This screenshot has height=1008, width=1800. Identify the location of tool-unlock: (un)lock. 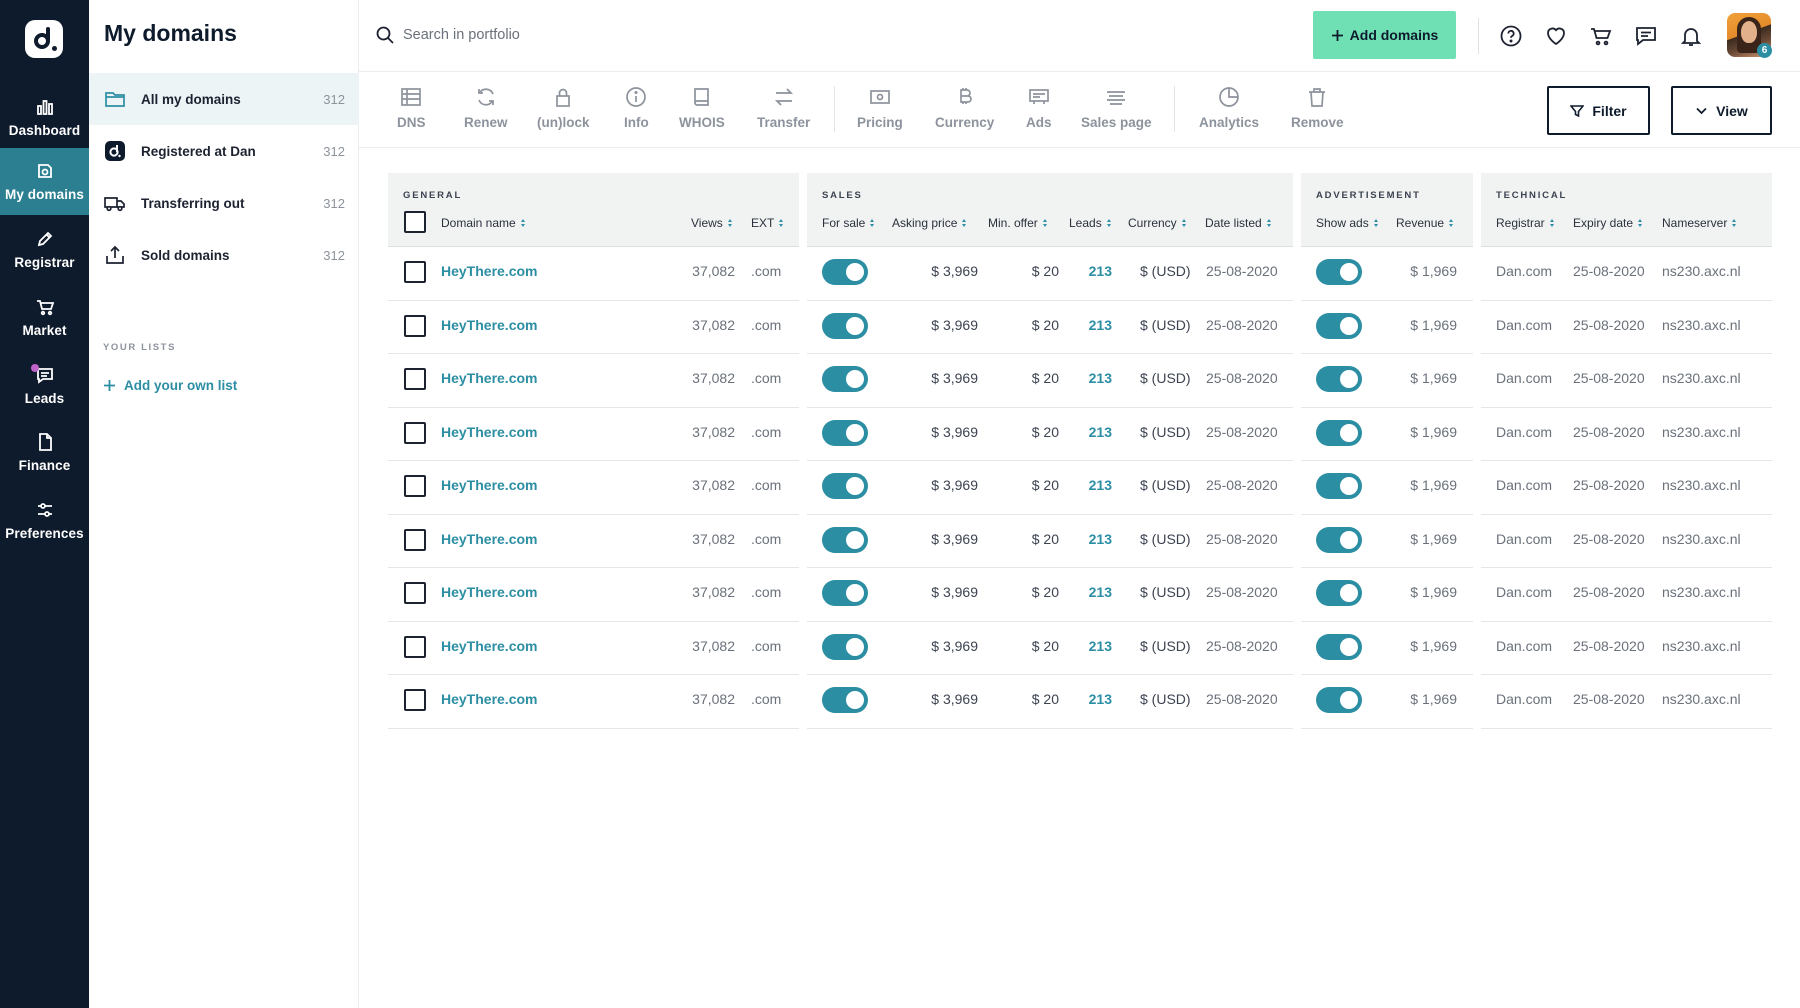
(563, 108).